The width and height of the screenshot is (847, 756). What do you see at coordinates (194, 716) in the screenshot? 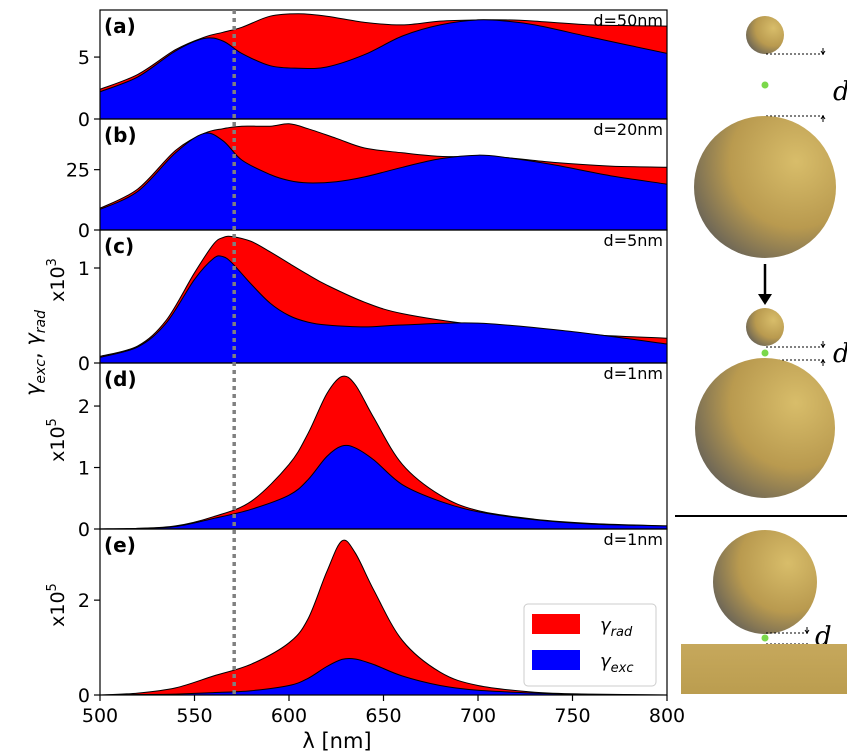
I see `x-tick-label: 550` at bounding box center [194, 716].